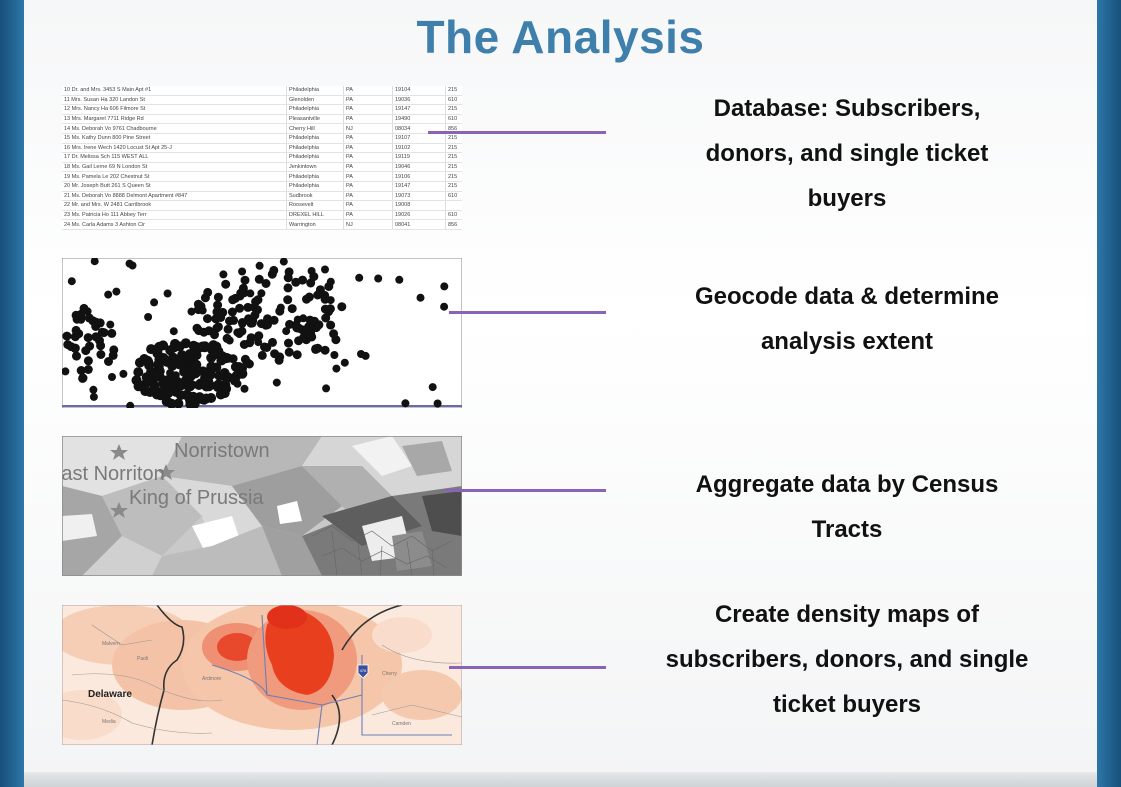 This screenshot has width=1121, height=787. I want to click on table-cell: 19490, so click(419, 119).